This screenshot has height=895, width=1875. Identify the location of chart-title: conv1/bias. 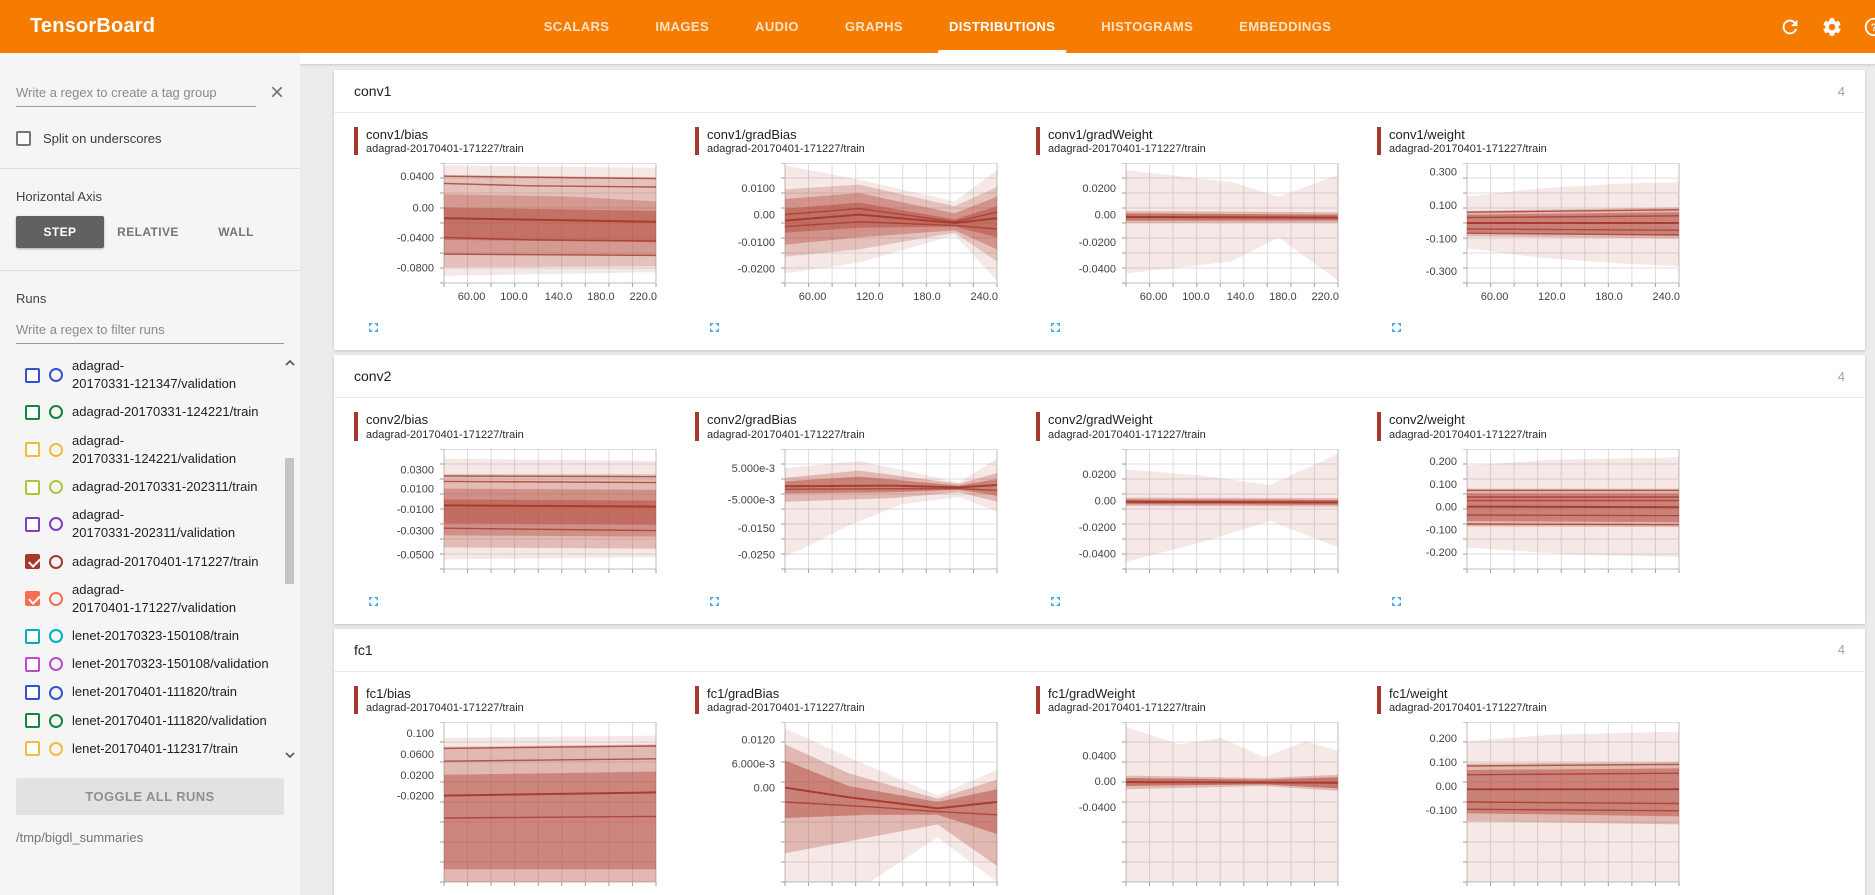
(397, 134).